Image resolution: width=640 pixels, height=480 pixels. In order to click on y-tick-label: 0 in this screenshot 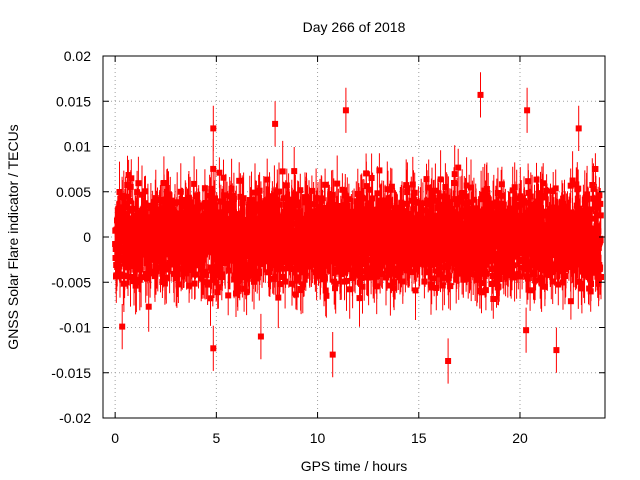, I will do `click(87, 237)`.